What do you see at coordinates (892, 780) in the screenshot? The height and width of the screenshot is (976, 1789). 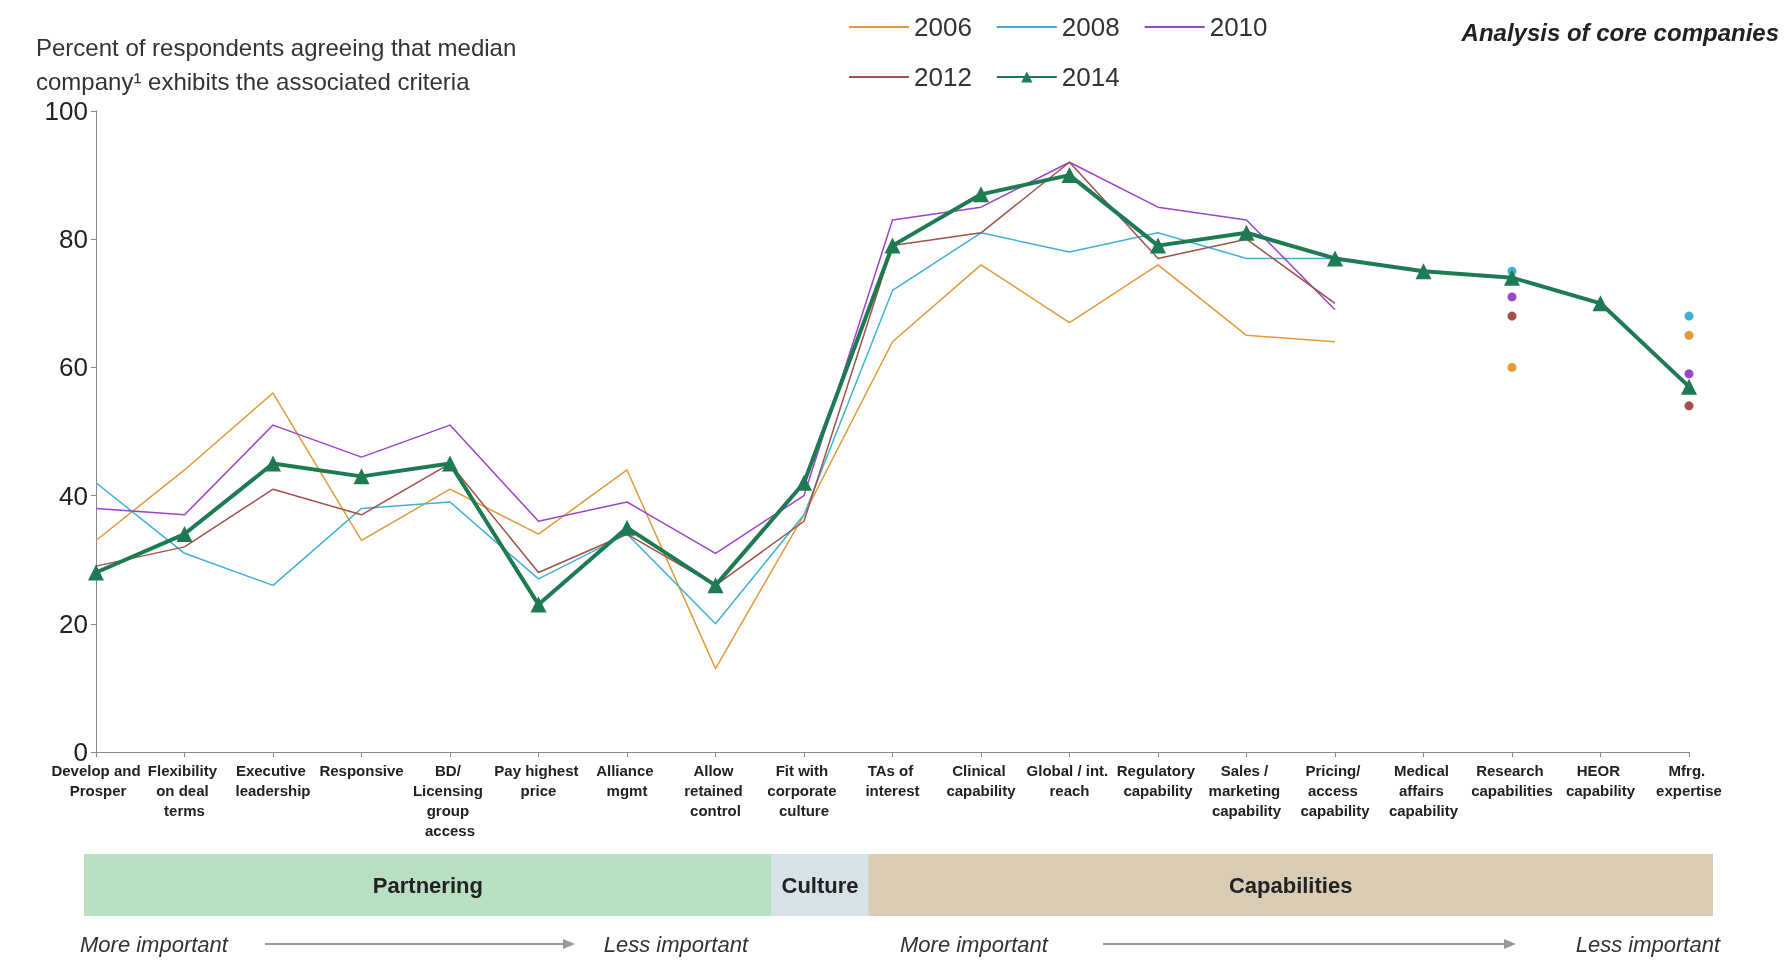 I see `x-tick-label: TAs of interest` at bounding box center [892, 780].